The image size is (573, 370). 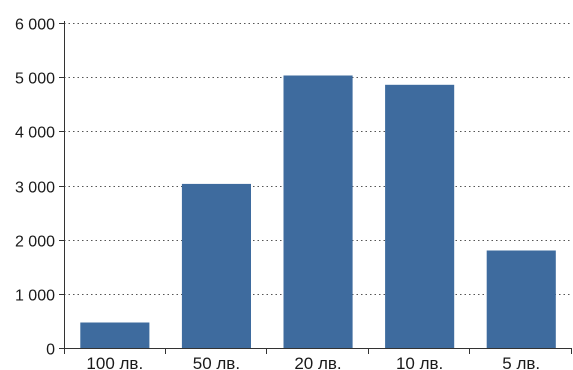 What do you see at coordinates (50, 350) in the screenshot?
I see `y-tick-label: 0` at bounding box center [50, 350].